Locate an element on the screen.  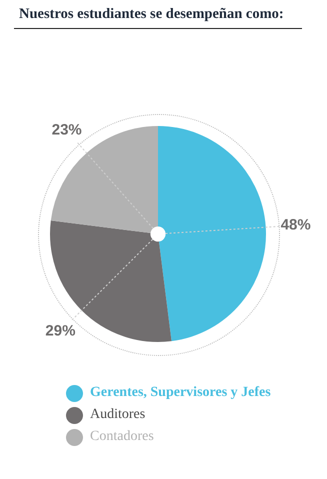
legend-label: Contadores is located at coordinates (122, 437).